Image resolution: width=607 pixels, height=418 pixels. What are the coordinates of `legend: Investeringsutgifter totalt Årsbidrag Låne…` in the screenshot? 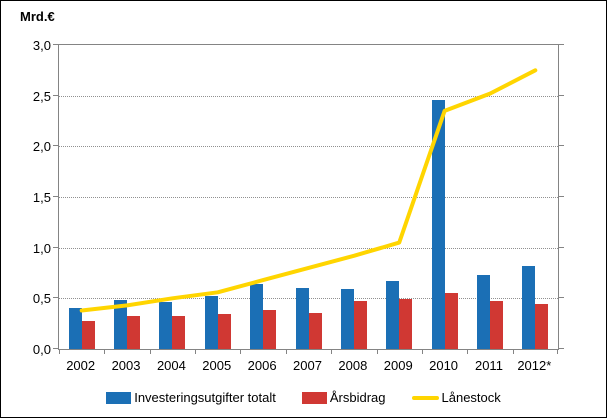 It's located at (303, 398).